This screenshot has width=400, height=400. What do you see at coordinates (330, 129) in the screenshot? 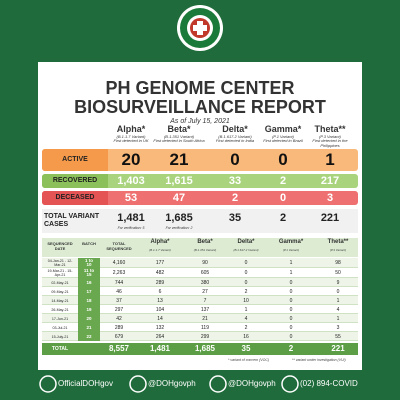
I see `variant-name: Theta**` at bounding box center [330, 129].